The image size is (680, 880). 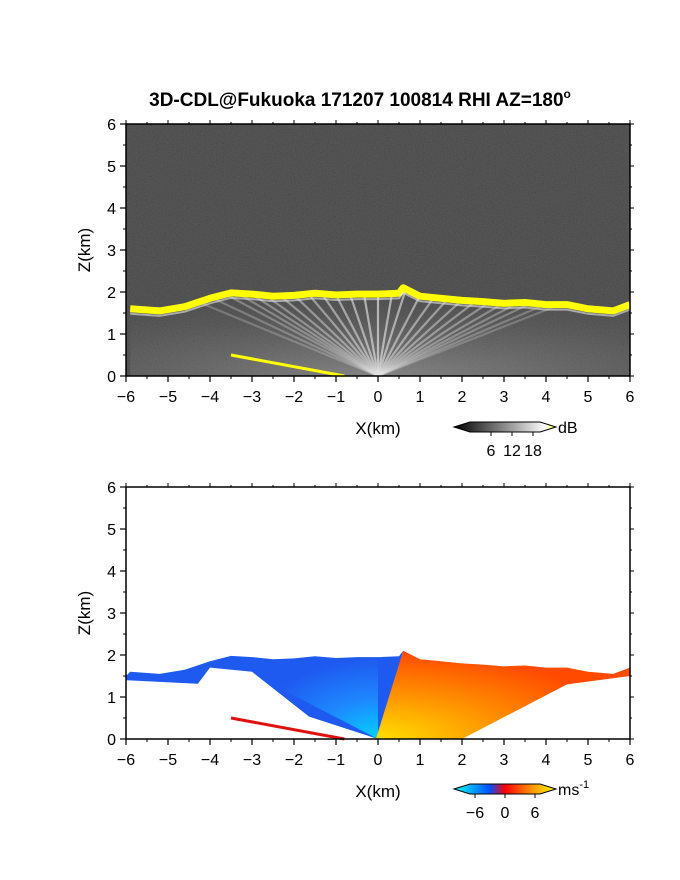 I want to click on colorbar-tick-label: 18, so click(x=533, y=451).